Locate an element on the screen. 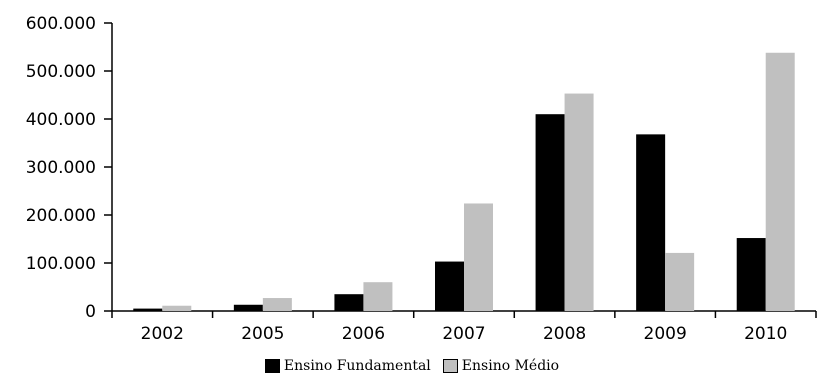 Image resolution: width=824 pixels, height=376 pixels. legend-item-fundamental: Ensino Fundamental is located at coordinates (347, 366).